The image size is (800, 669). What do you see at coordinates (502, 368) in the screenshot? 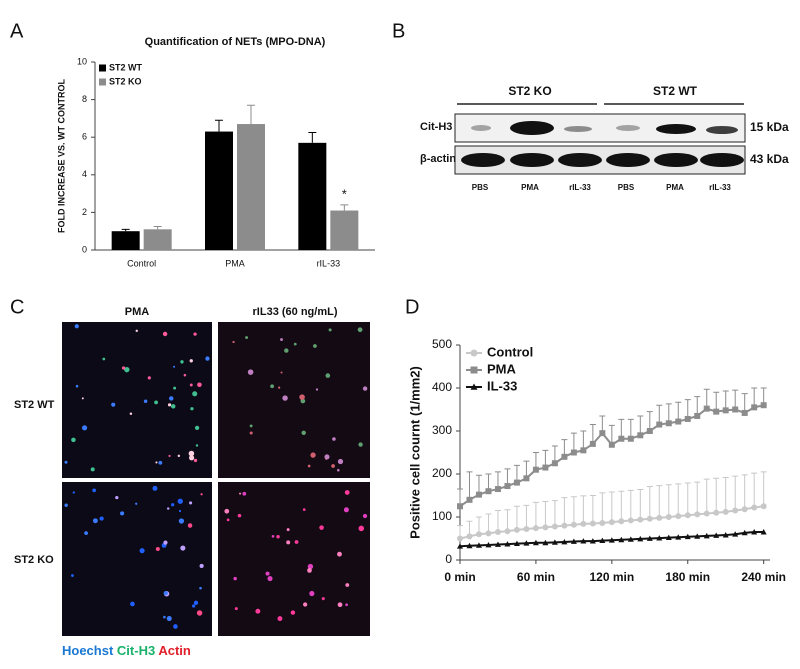
I see `legend-label: PMA` at bounding box center [502, 368].